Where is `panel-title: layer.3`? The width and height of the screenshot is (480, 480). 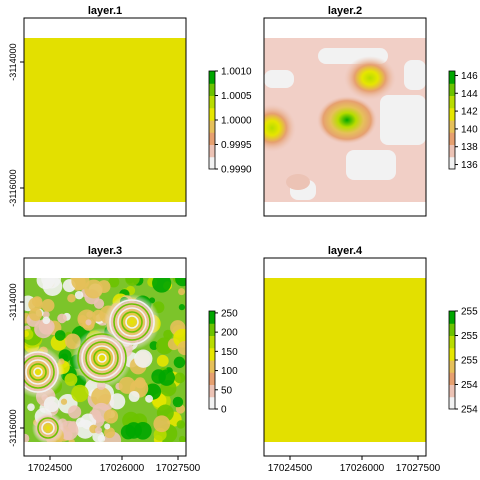 panel-title: layer.3 is located at coordinates (105, 251).